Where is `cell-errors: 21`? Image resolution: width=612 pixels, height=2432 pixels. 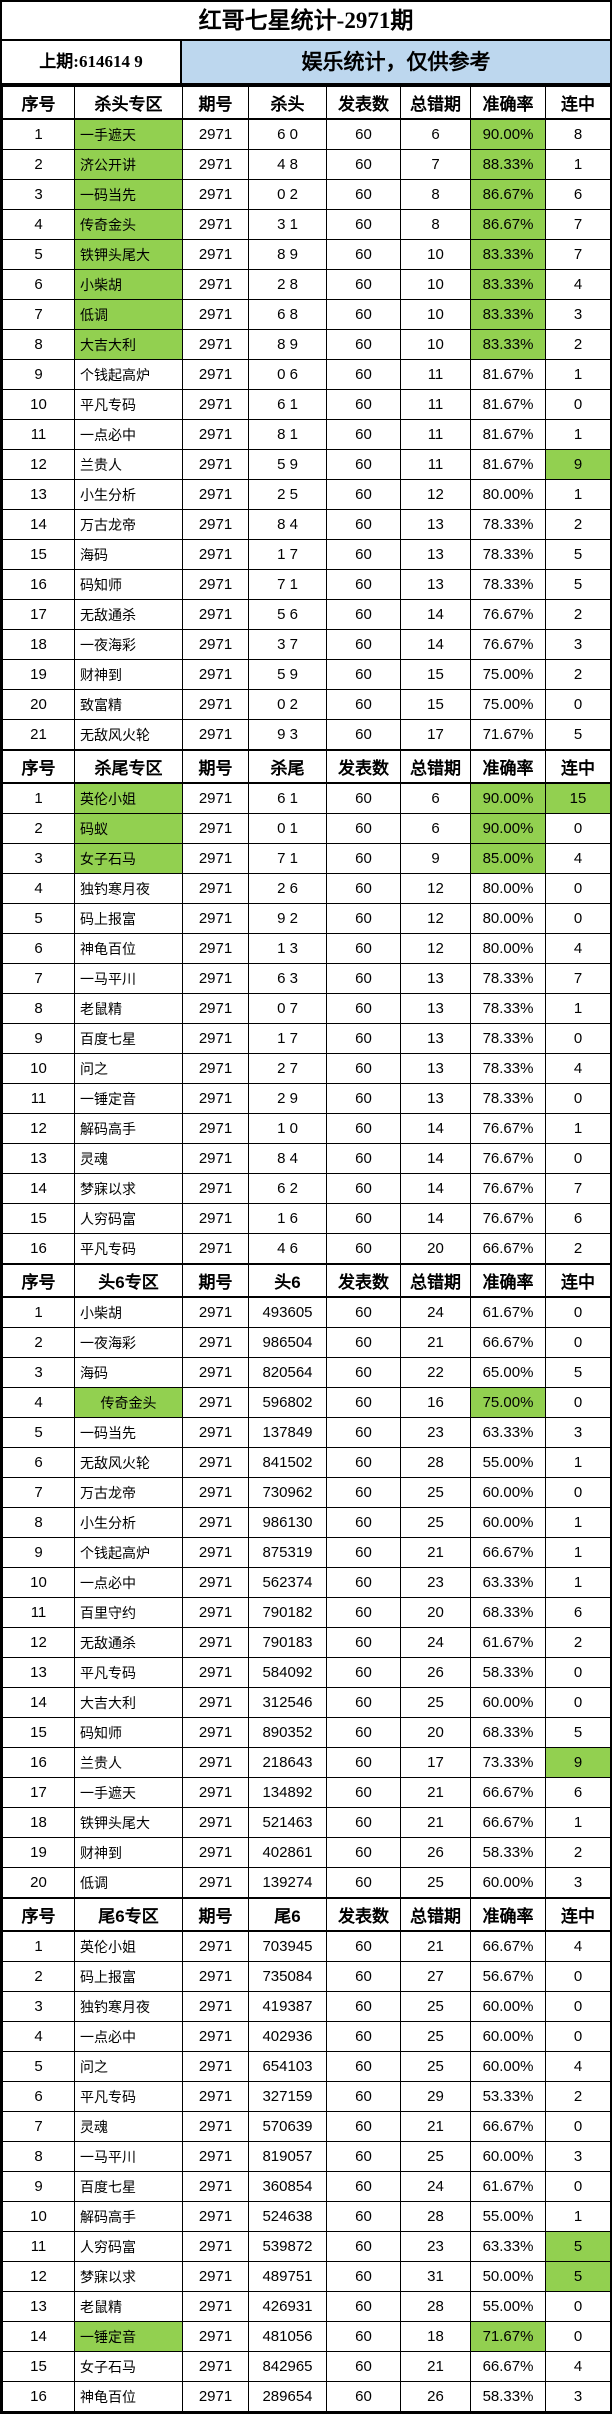 cell-errors: 21 is located at coordinates (435, 1342).